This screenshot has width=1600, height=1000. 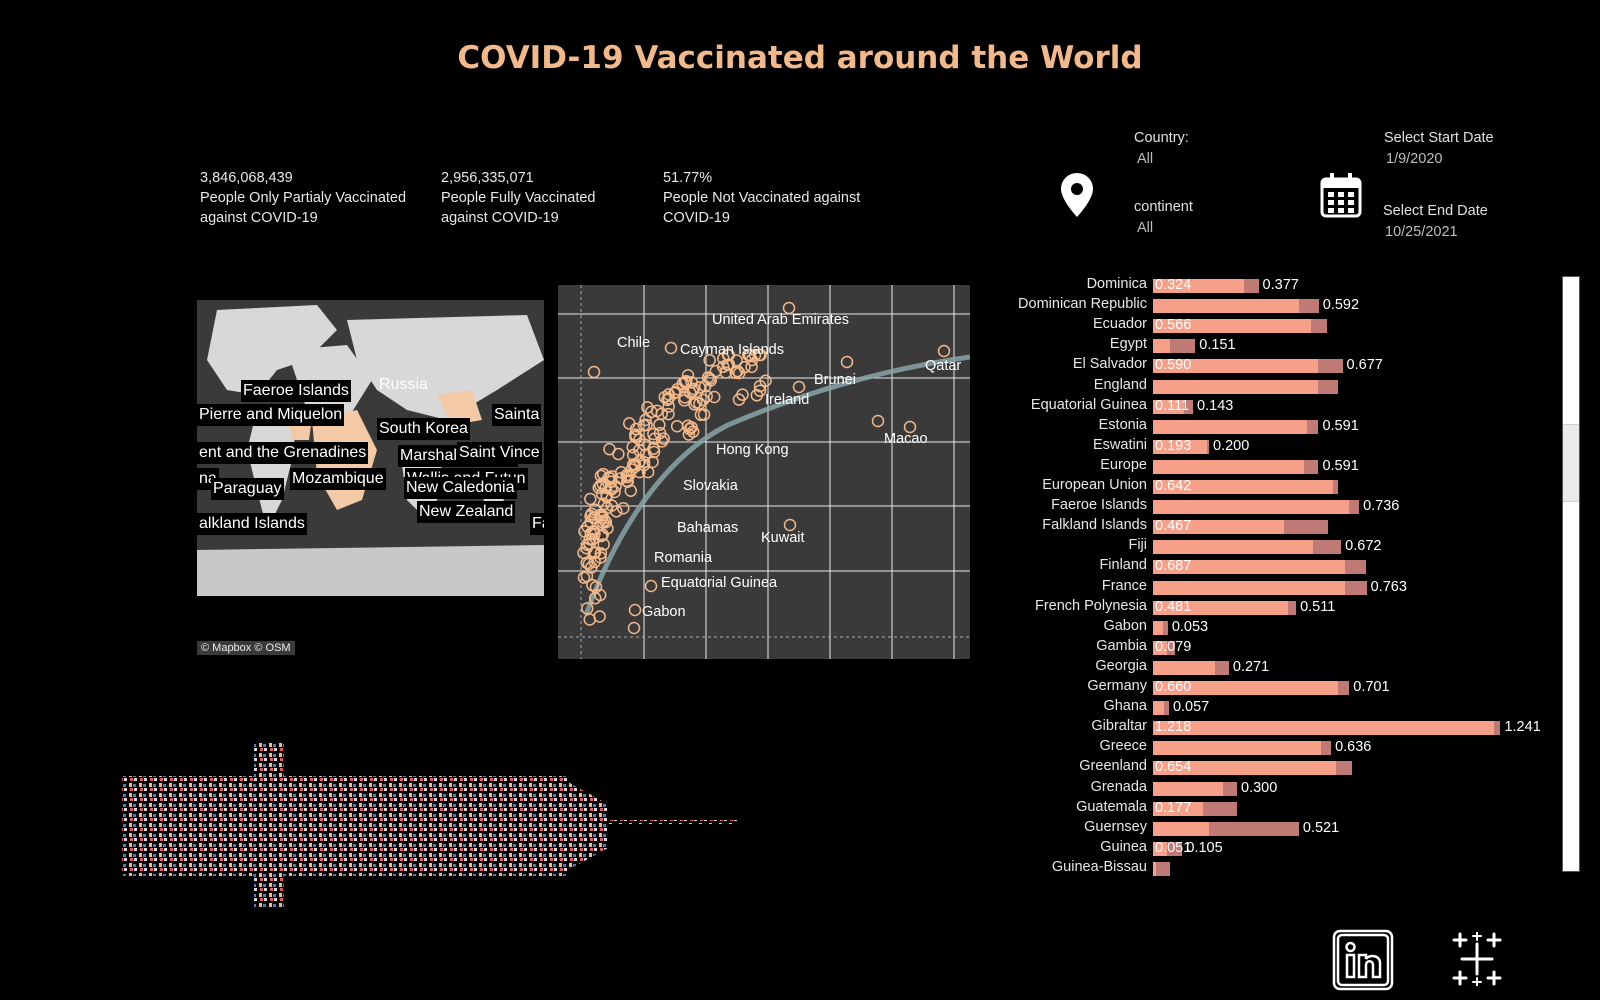 What do you see at coordinates (1145, 159) in the screenshot?
I see `country-filter: All` at bounding box center [1145, 159].